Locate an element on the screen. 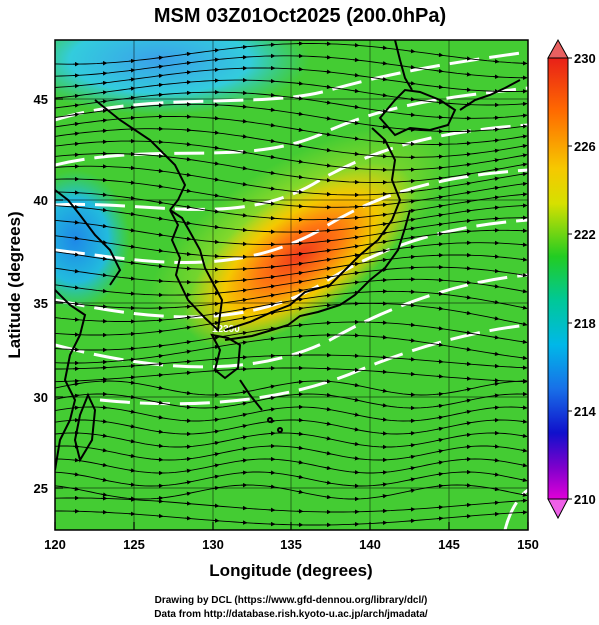  colorbar-max-triangle is located at coordinates (558, 48).